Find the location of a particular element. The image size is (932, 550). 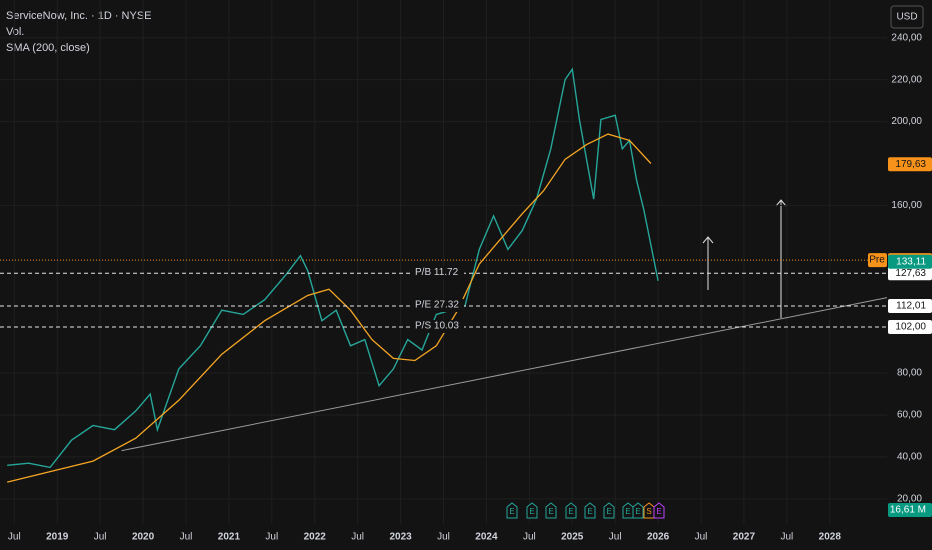

x-tick-label: 2028 is located at coordinates (830, 537).